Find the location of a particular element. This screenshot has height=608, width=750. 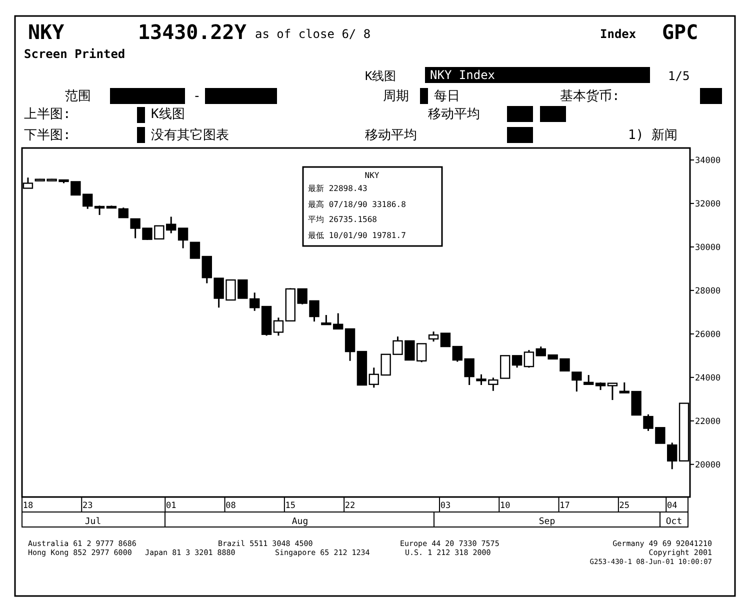

text: 范围 is located at coordinates (78, 96).